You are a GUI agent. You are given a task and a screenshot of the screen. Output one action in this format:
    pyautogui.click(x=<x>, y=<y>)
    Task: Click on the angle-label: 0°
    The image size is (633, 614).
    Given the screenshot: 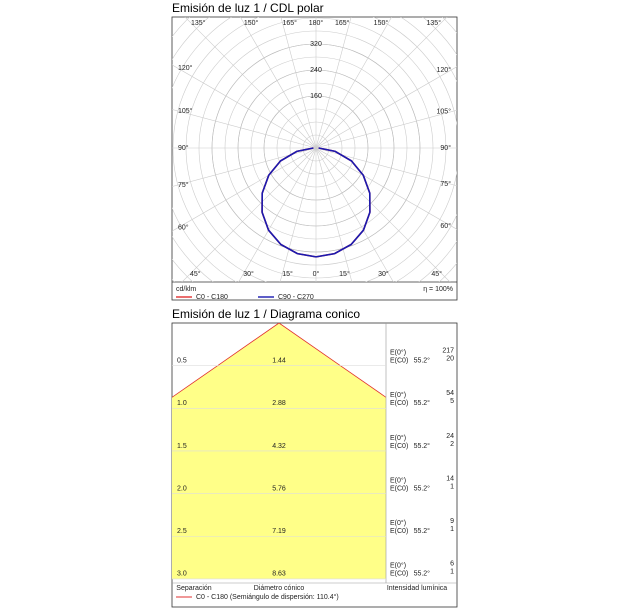 What is the action you would take?
    pyautogui.click(x=316, y=274)
    